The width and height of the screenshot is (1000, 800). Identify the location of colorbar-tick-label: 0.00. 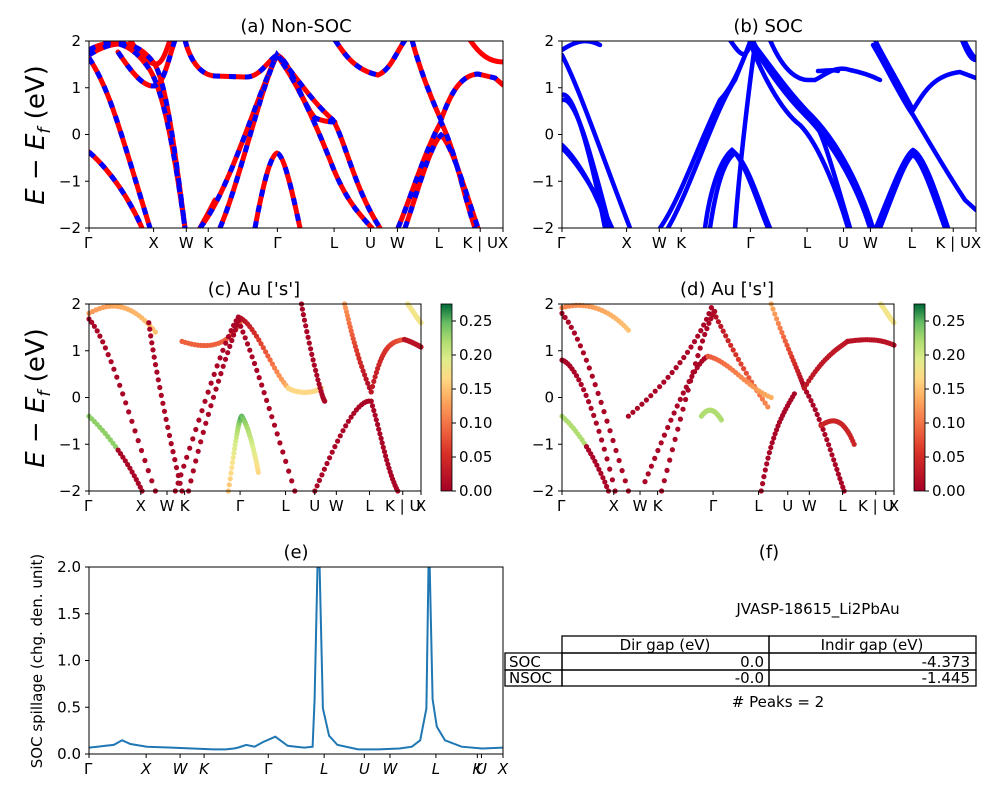
(948, 491).